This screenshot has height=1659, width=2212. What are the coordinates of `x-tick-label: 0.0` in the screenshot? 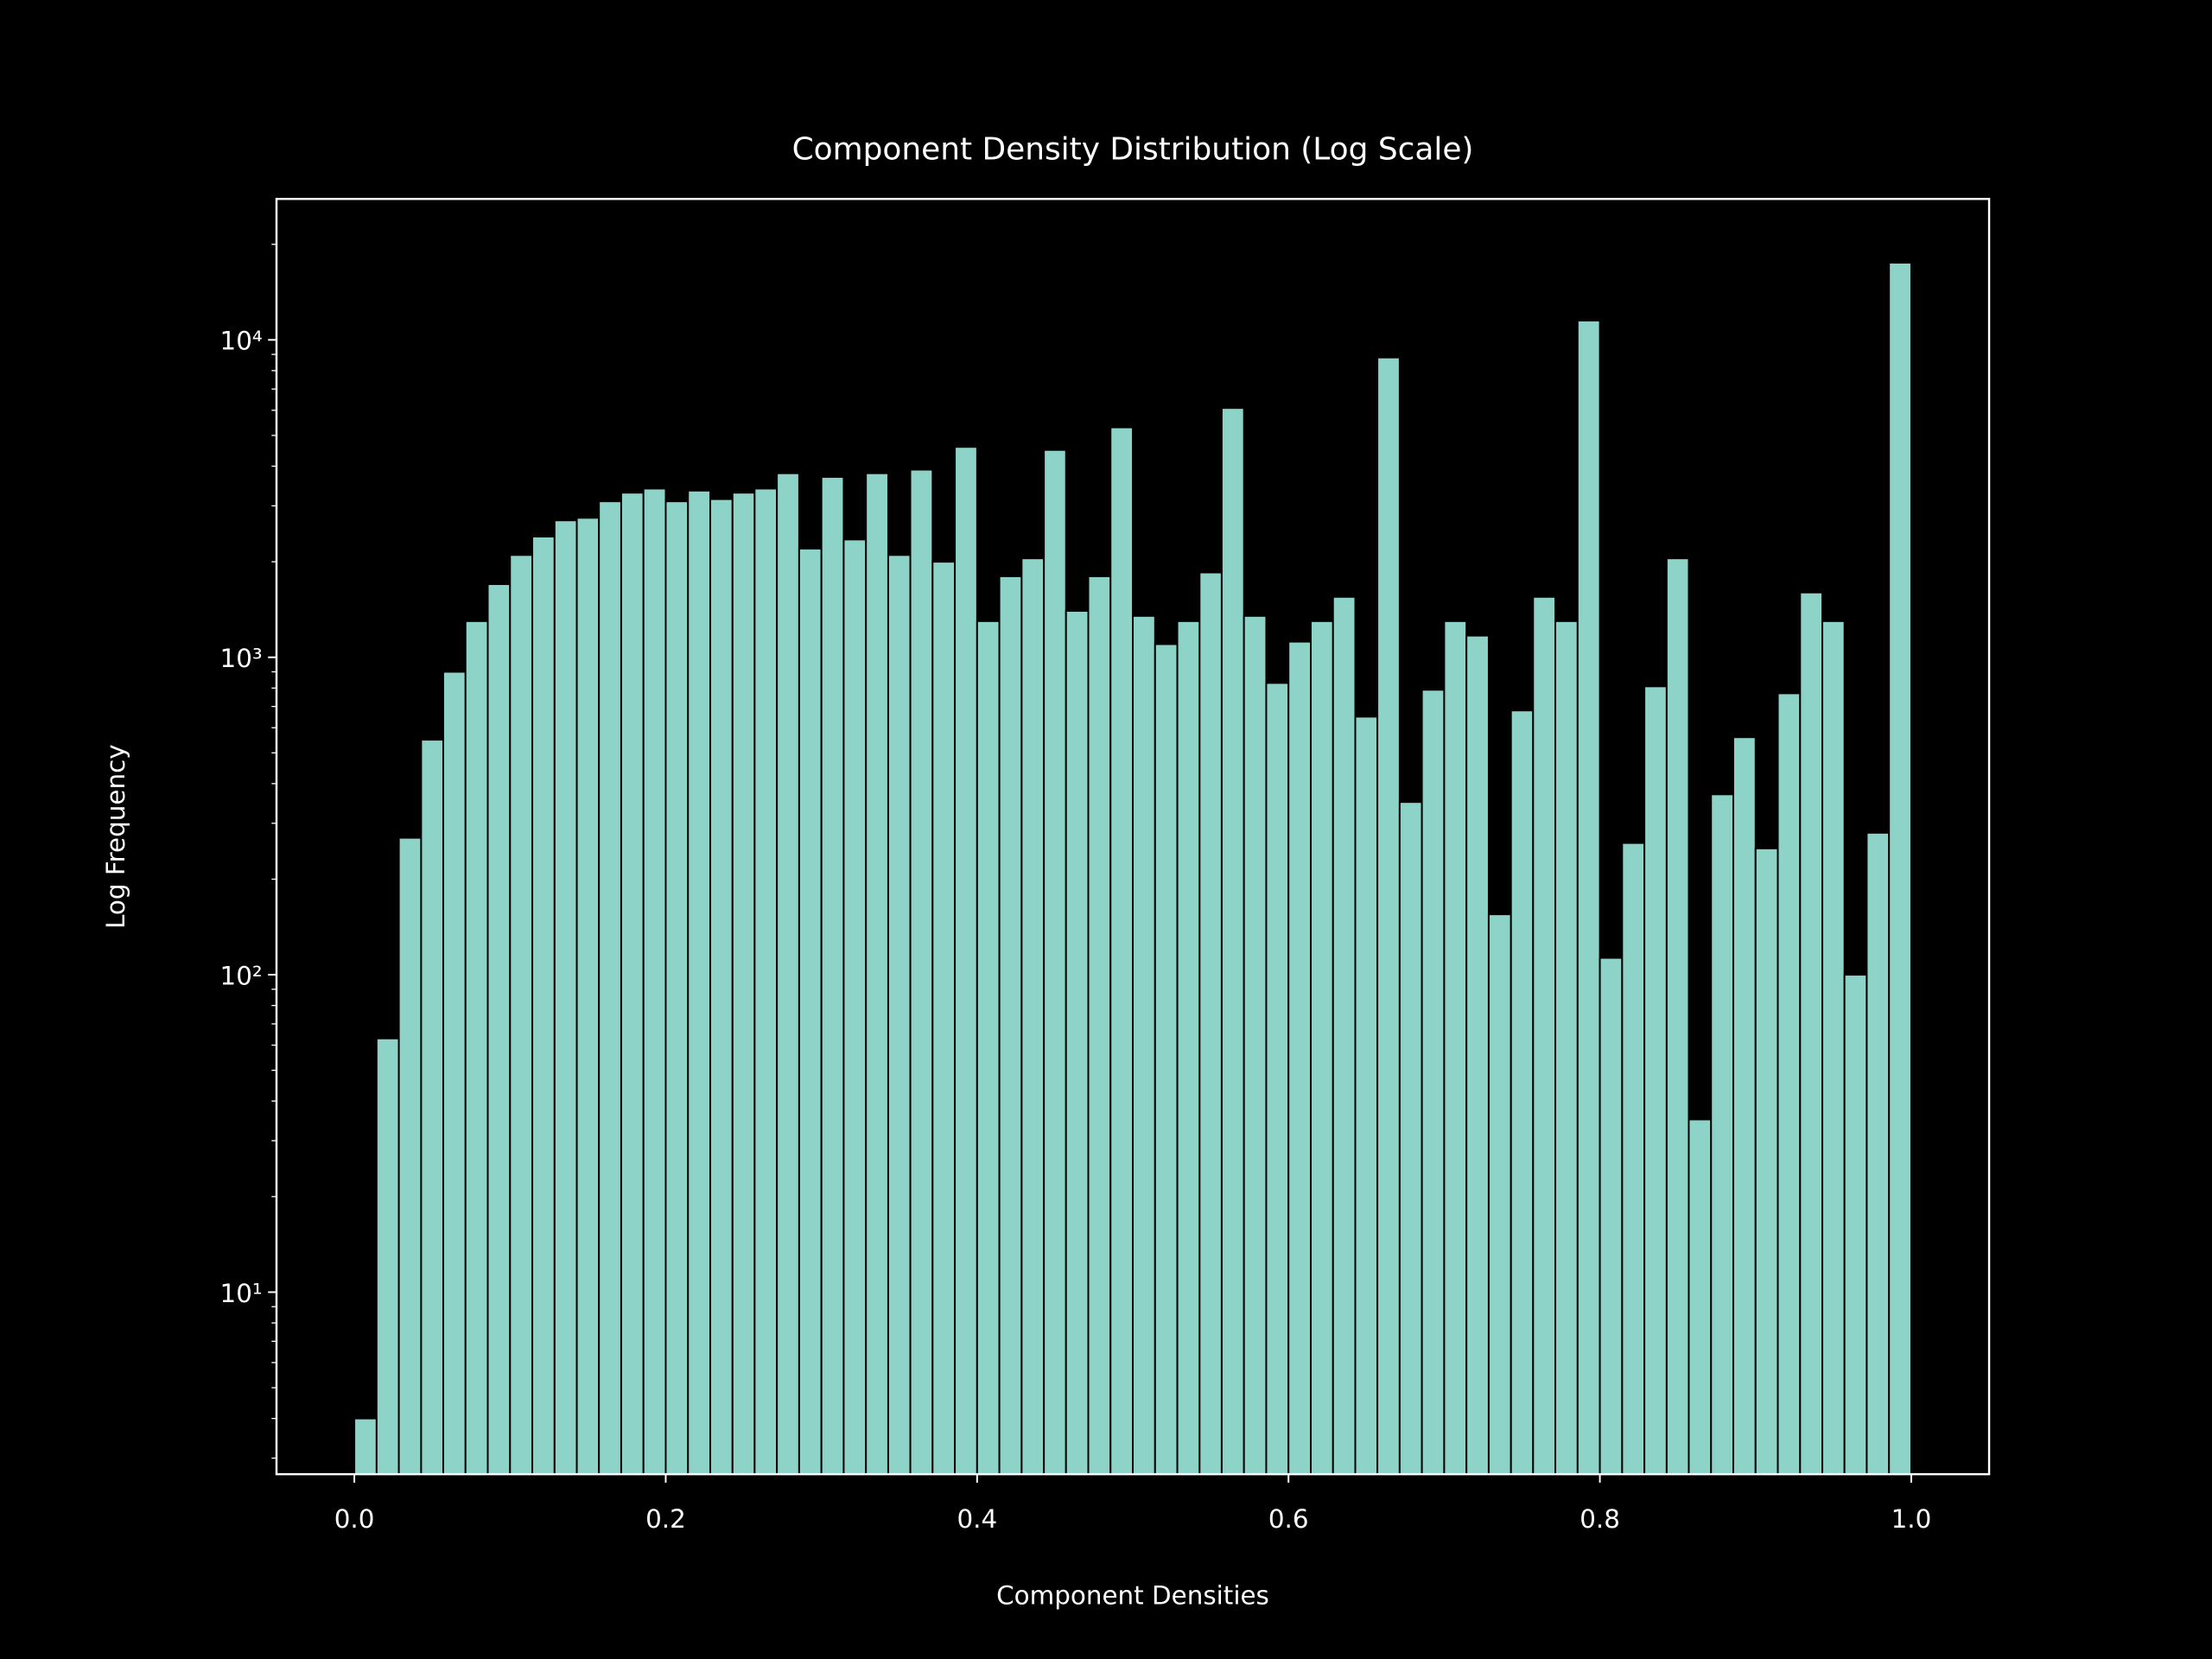 It's located at (354, 1519).